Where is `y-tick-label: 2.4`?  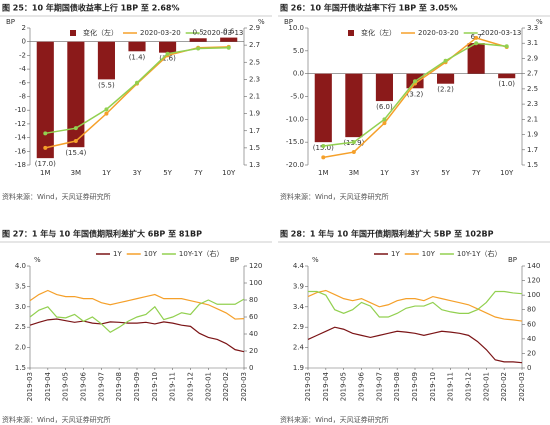 y-tick-label: 2.4 is located at coordinates (299, 348).